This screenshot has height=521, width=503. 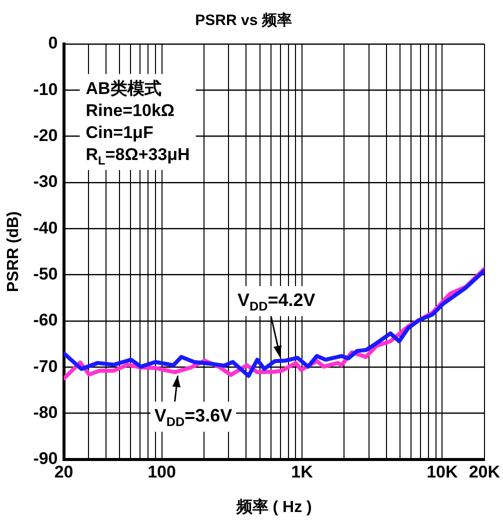 I want to click on y-tick-label: -30, so click(x=45, y=182).